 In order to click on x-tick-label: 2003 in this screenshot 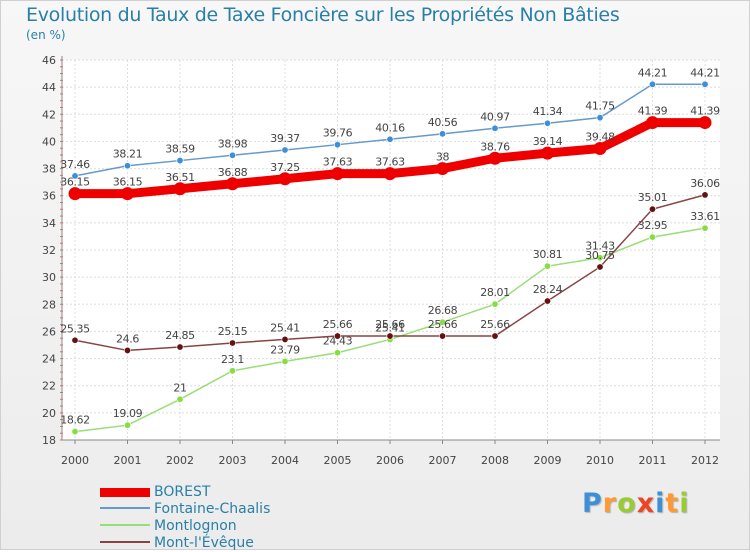, I will do `click(233, 460)`.